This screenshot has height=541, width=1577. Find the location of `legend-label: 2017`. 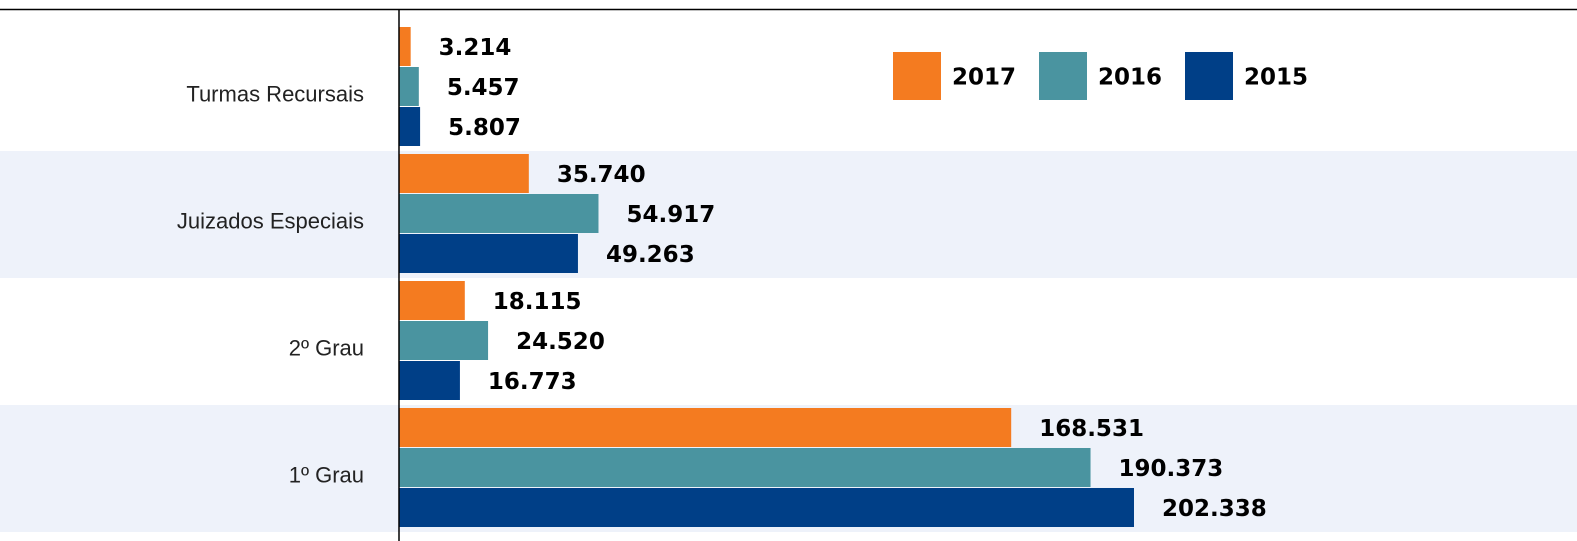

legend-label: 2017 is located at coordinates (984, 78).